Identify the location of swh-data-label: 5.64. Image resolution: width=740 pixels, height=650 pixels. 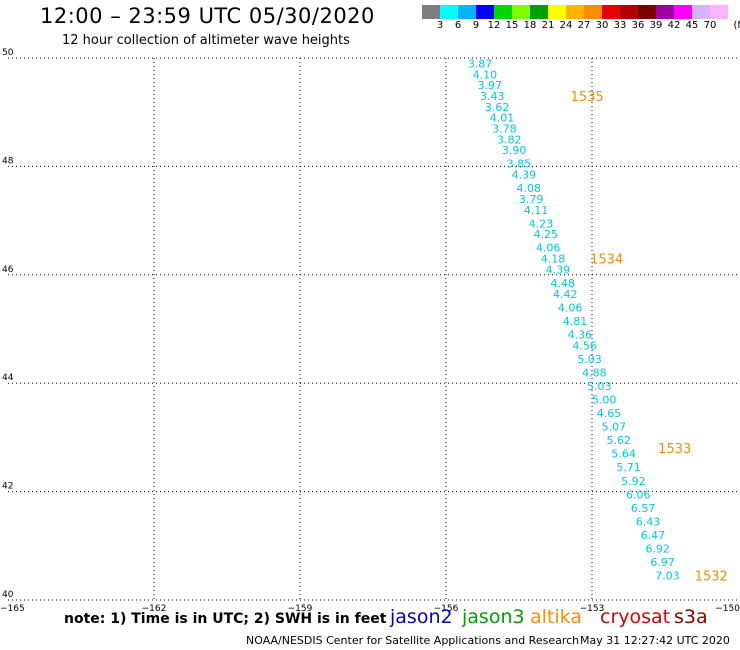
(623, 454).